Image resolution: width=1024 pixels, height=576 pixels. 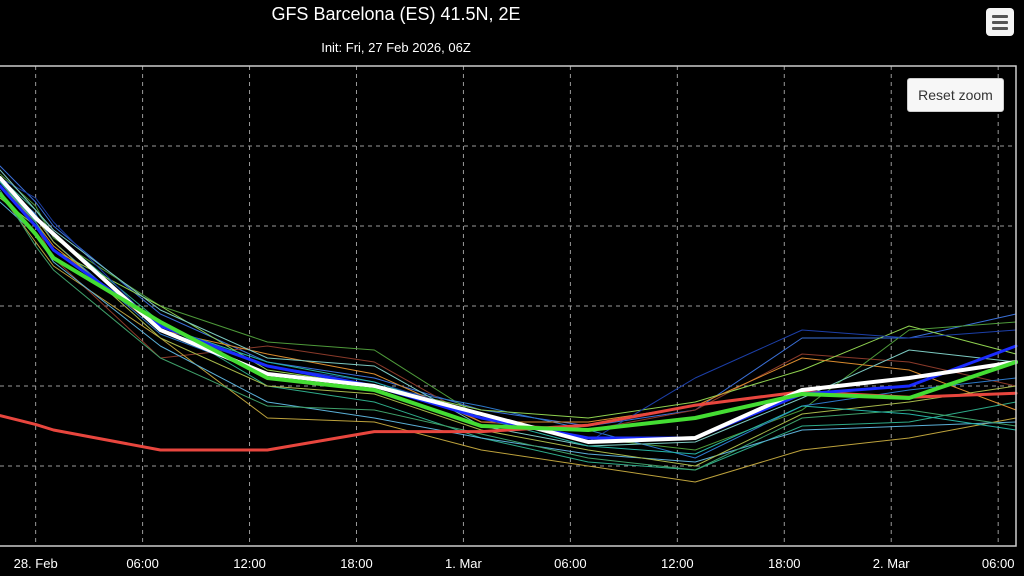 I want to click on chart-title: GFS Barcelona (ES) 41.5N, 2E, so click(x=396, y=14).